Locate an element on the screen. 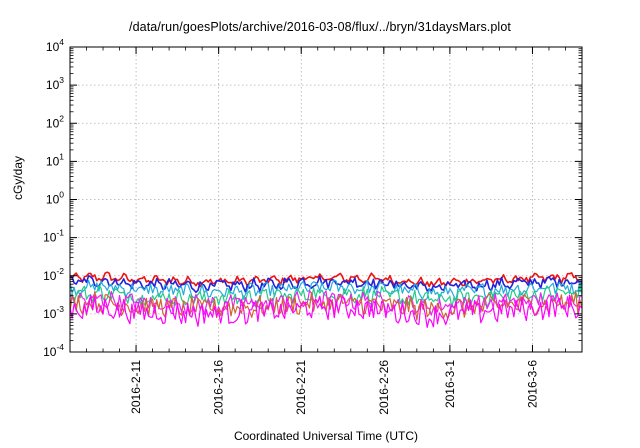 The width and height of the screenshot is (640, 448). y-tick-exponent: -3 is located at coordinates (60, 309).